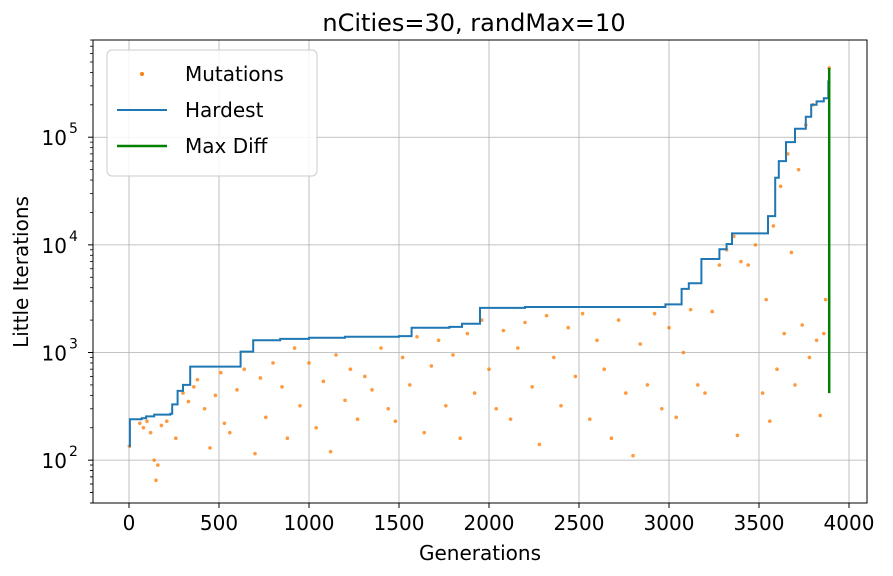 This screenshot has width=893, height=576. Describe the element at coordinates (219, 523) in the screenshot. I see `x-tick-label: 500` at that location.